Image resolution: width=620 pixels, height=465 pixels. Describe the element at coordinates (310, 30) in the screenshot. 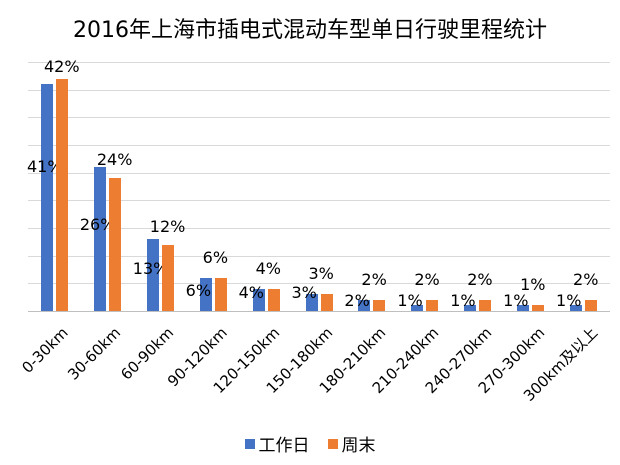

I see `chart-title: 2016年上海市插电式混动车型单日行驶里程统计` at that location.